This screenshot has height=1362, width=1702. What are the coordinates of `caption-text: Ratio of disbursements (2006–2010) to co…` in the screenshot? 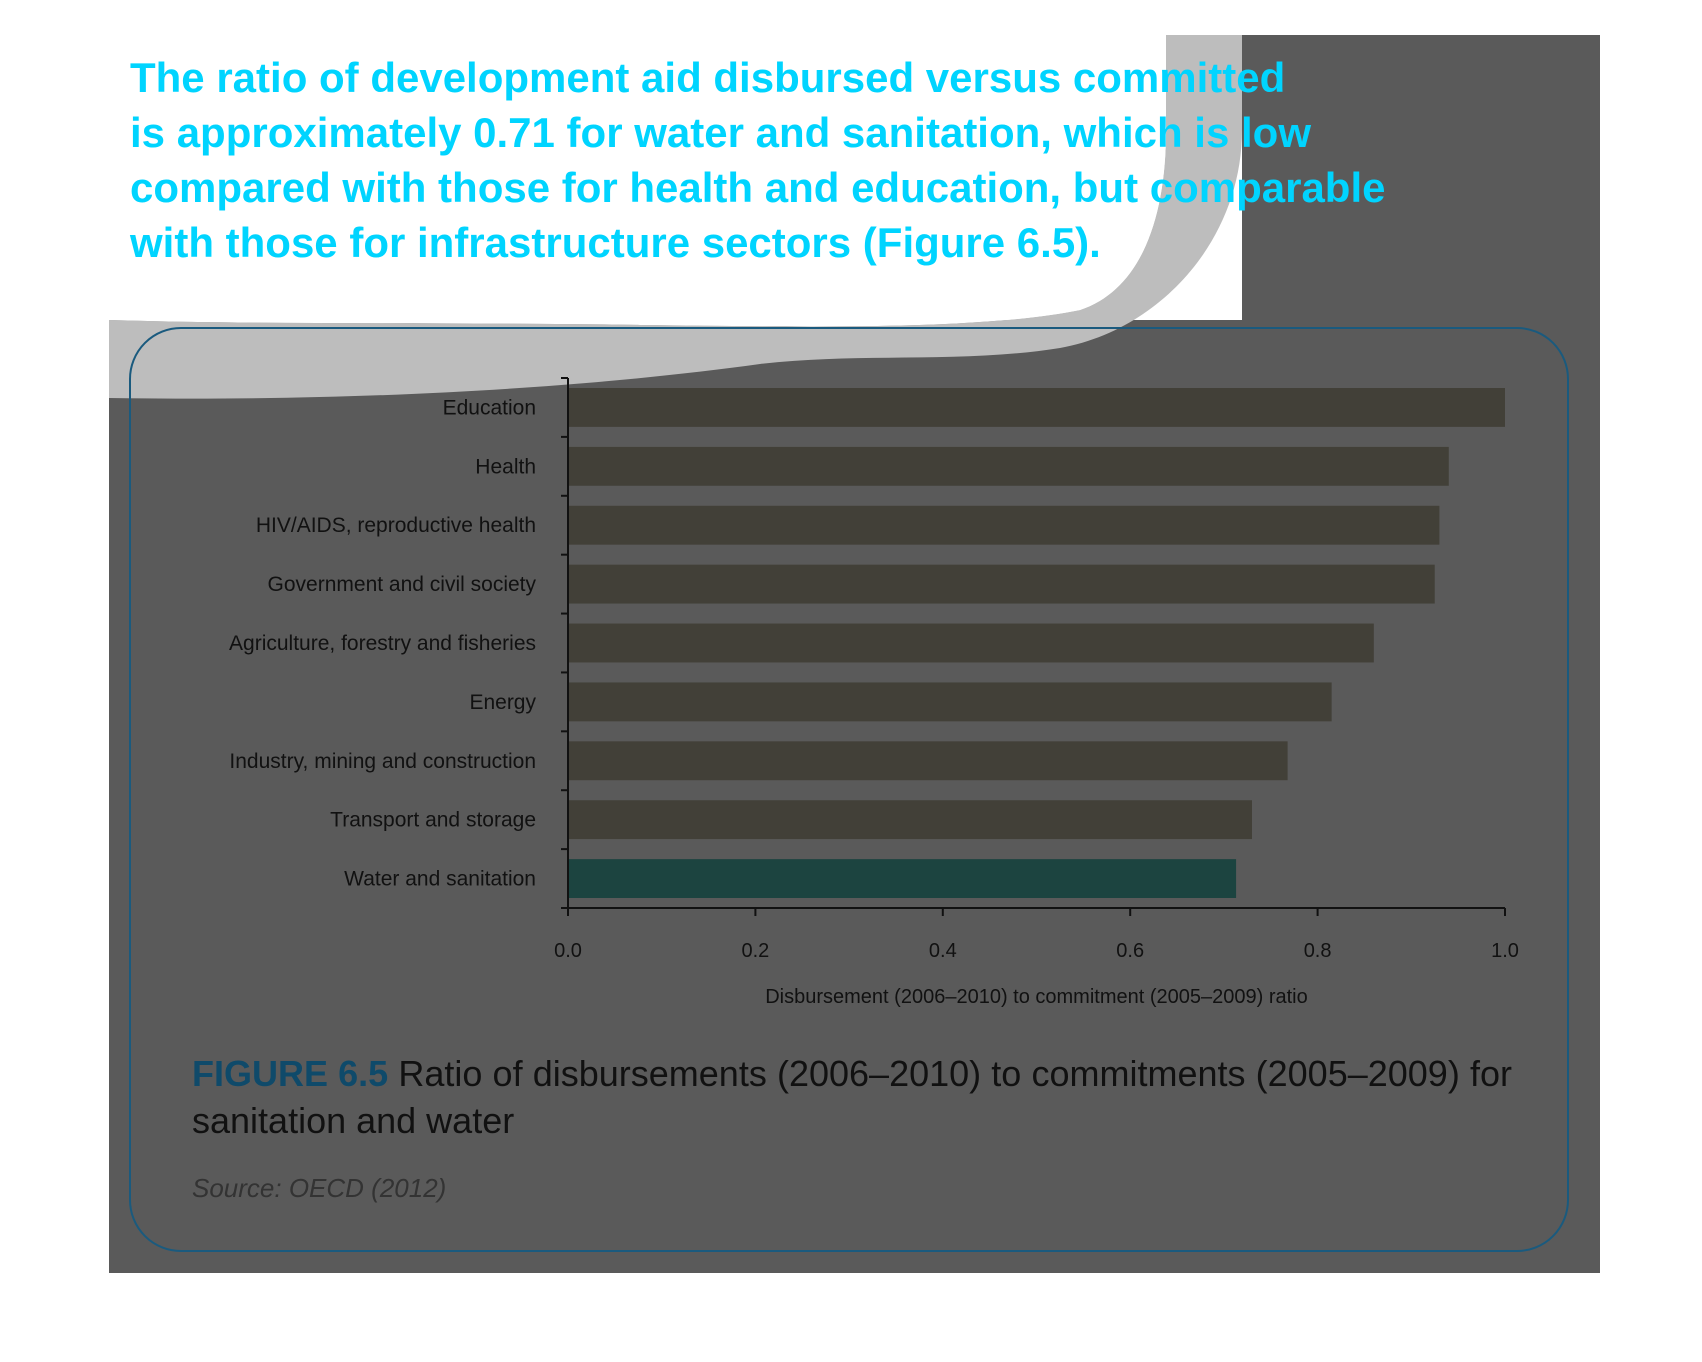 It's located at (852, 1097).